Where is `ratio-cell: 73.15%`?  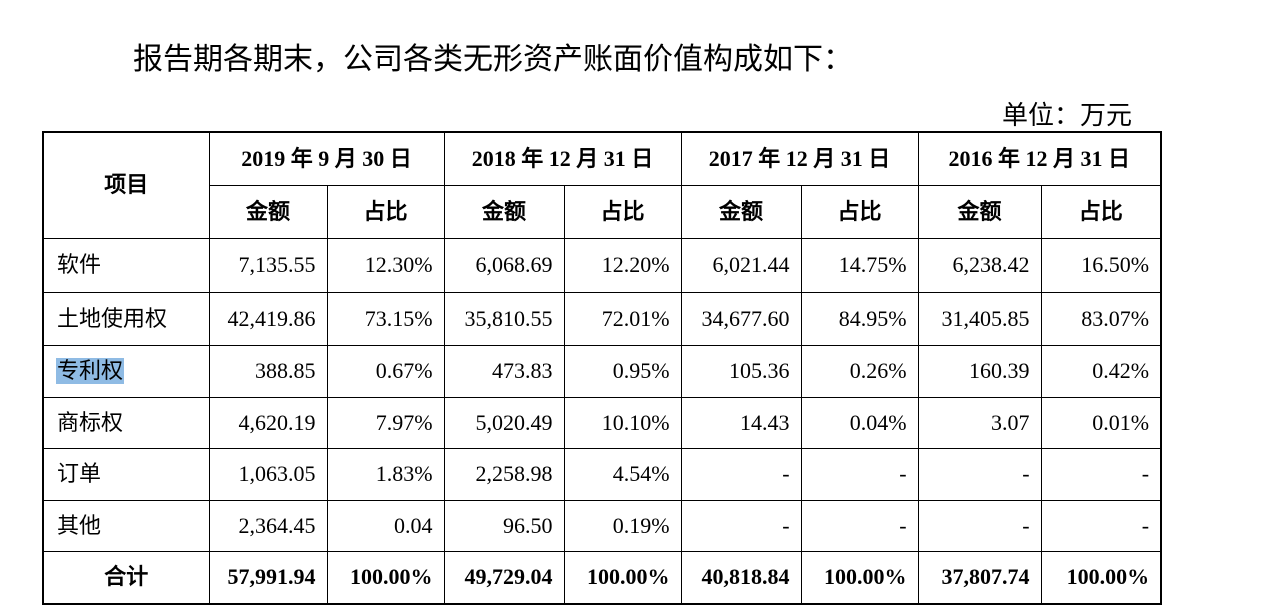 ratio-cell: 73.15% is located at coordinates (385, 318).